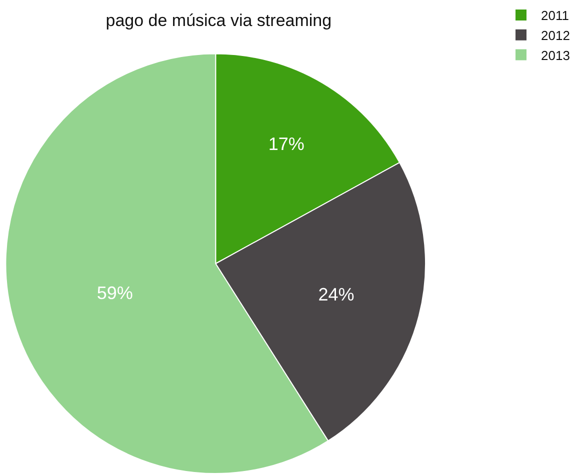 This screenshot has height=475, width=580. Describe the element at coordinates (555, 35) in the screenshot. I see `legend-label: 2012` at that location.